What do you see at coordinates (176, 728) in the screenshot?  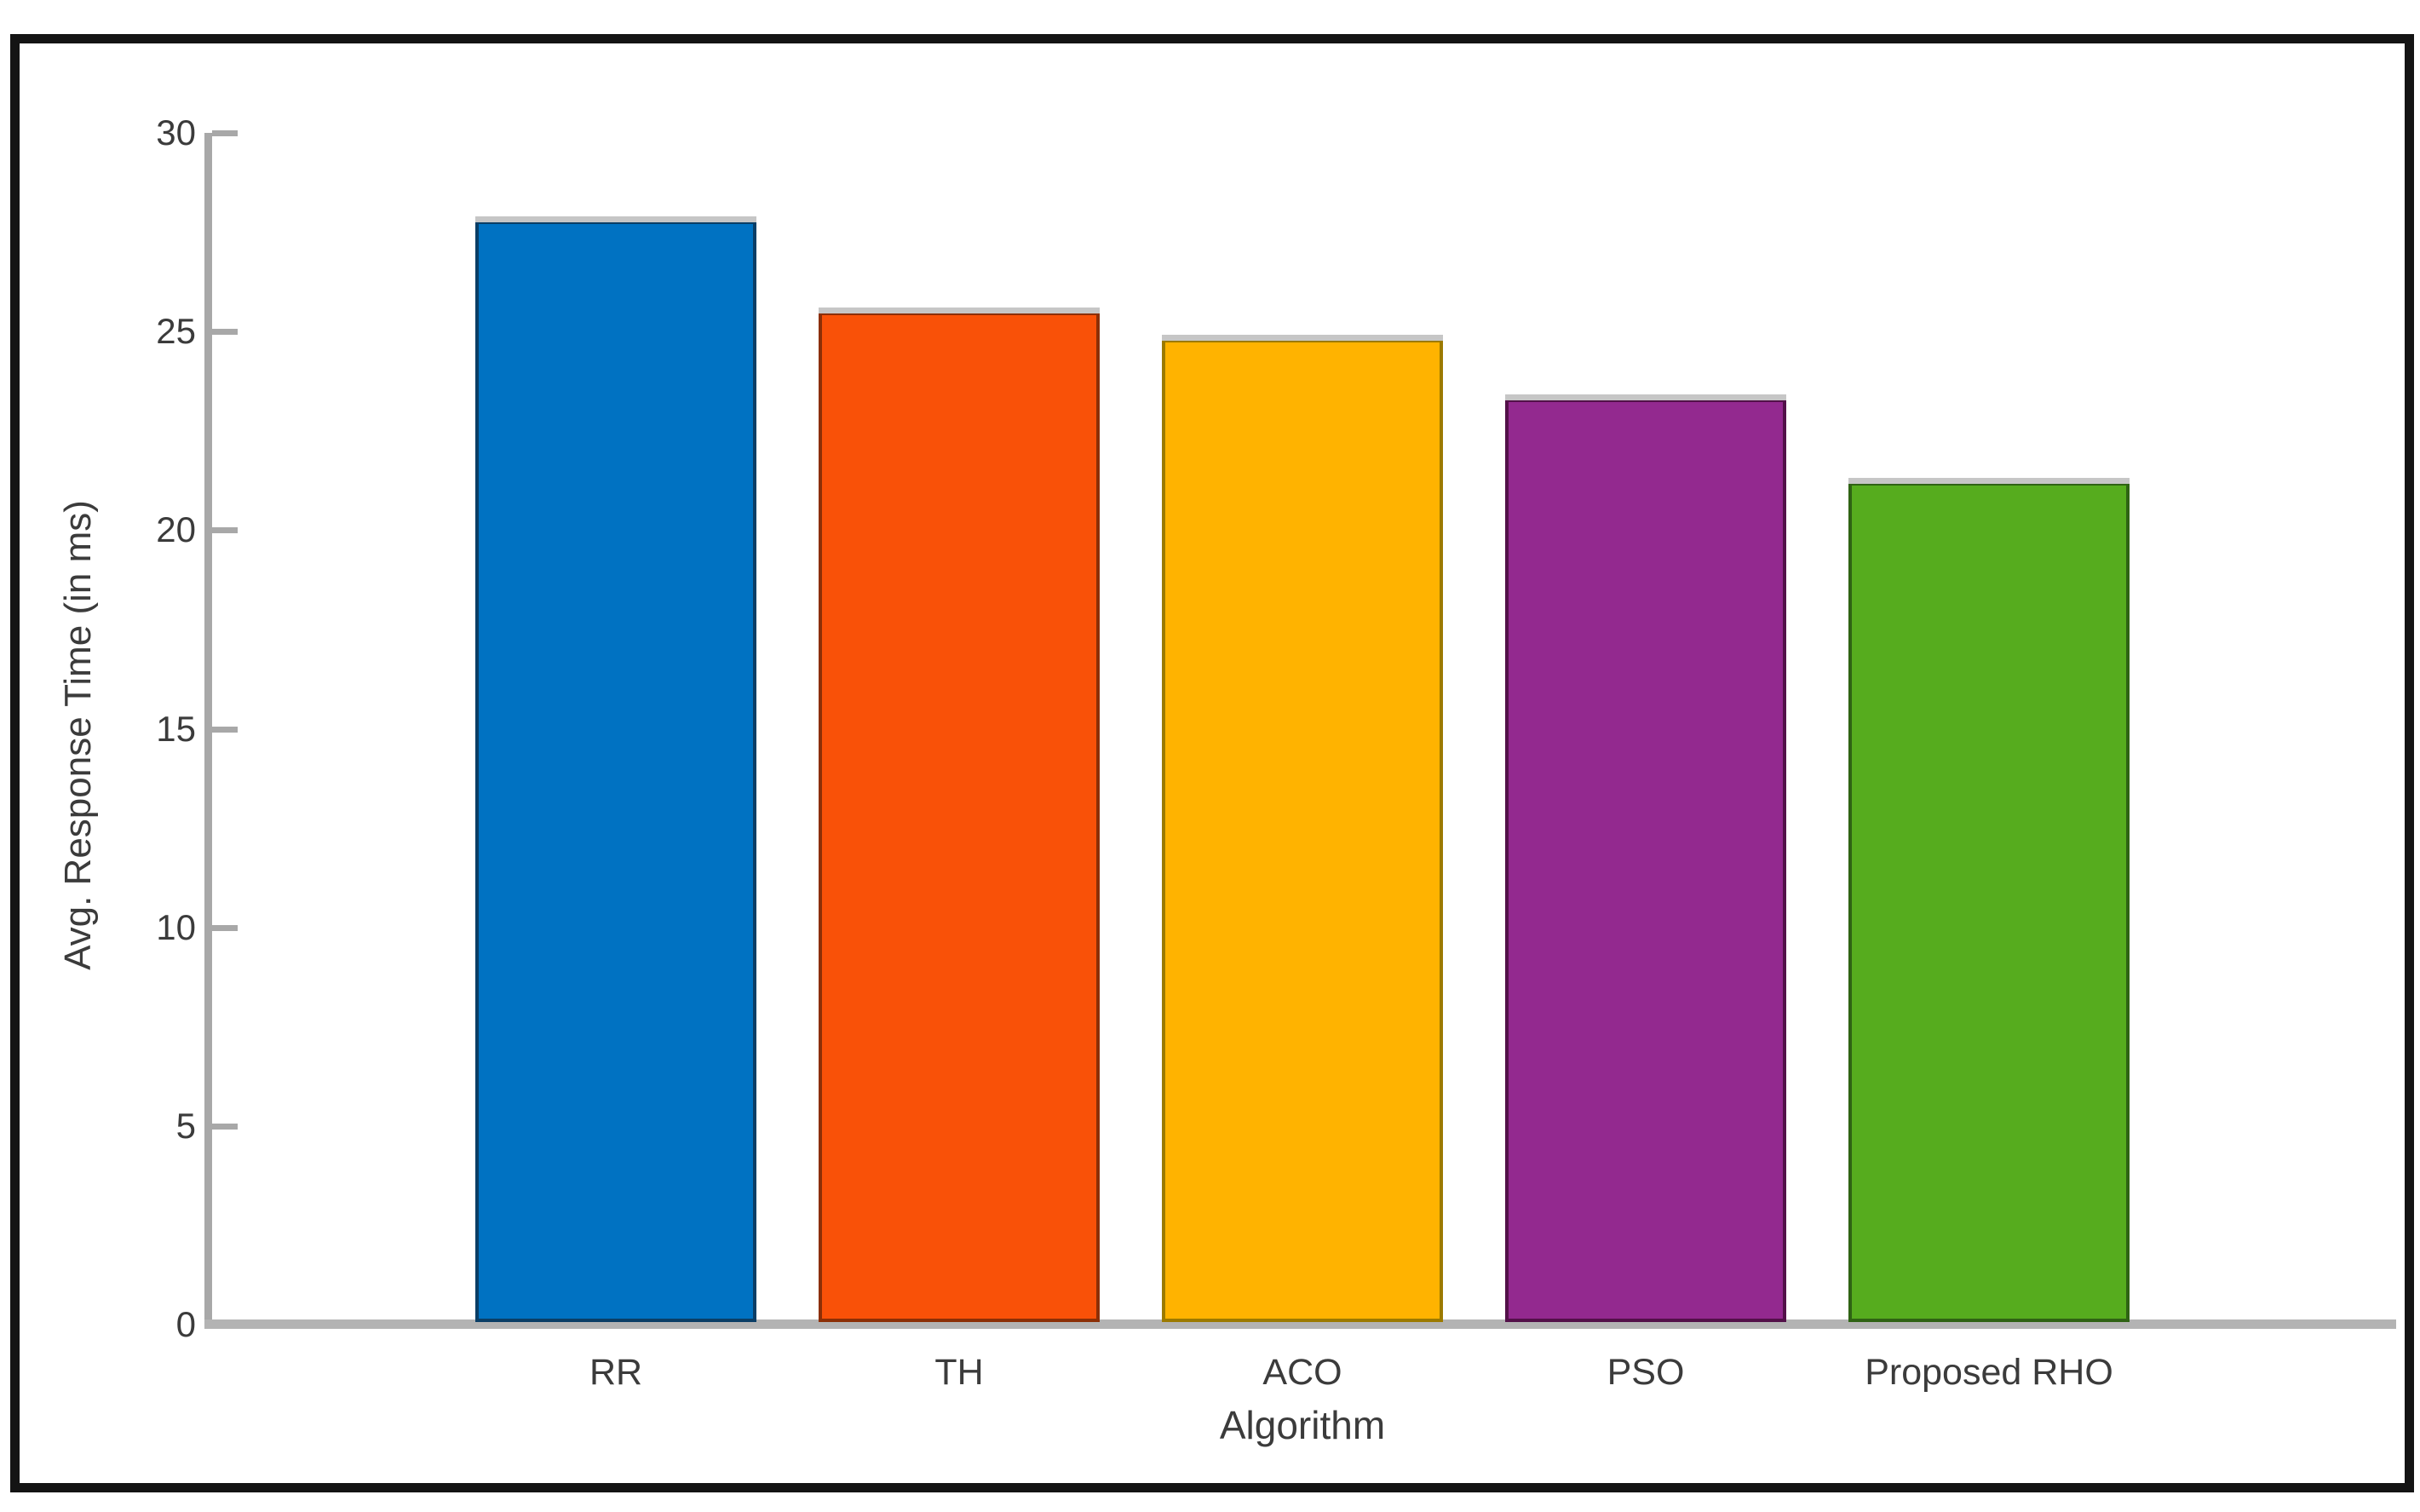 I see `y-tick-label-15: 15` at bounding box center [176, 728].